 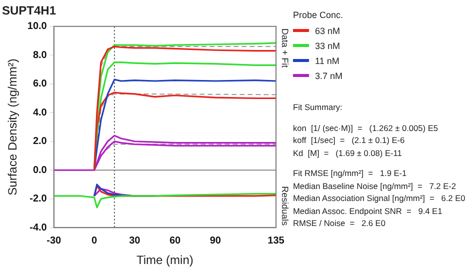 I want to click on x-axis-title: Time (min), so click(x=165, y=260).